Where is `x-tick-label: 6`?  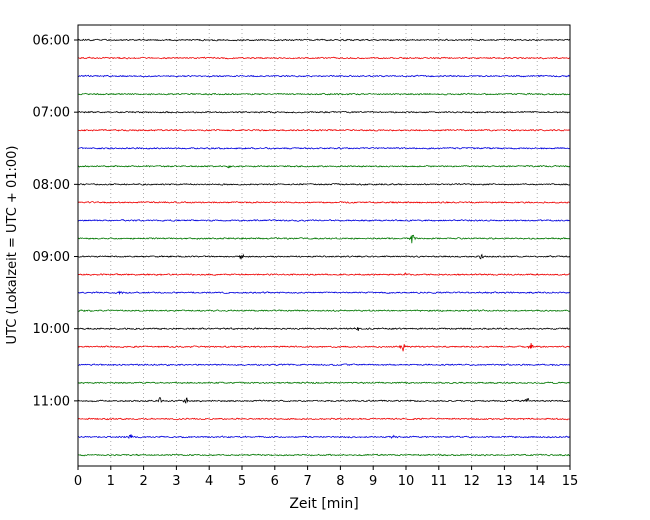
x-tick-label: 6 is located at coordinates (275, 481).